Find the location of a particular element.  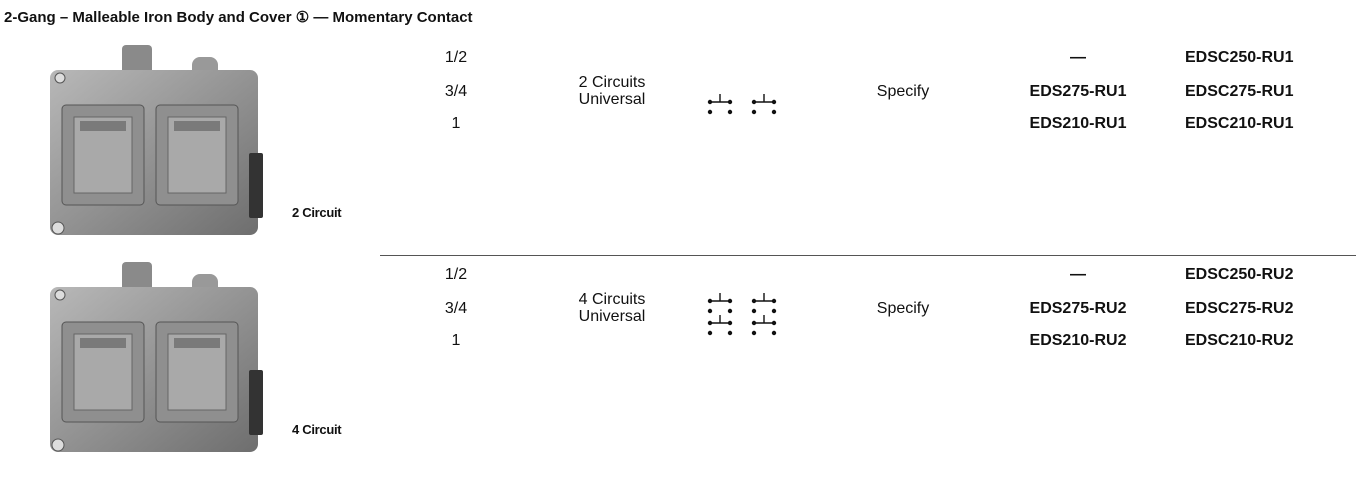

image-caption: 4 Circuit is located at coordinates (317, 429).